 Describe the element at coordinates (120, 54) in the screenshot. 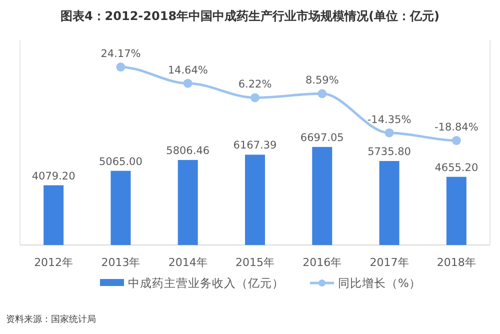

I see `data-label: 24.17%` at that location.